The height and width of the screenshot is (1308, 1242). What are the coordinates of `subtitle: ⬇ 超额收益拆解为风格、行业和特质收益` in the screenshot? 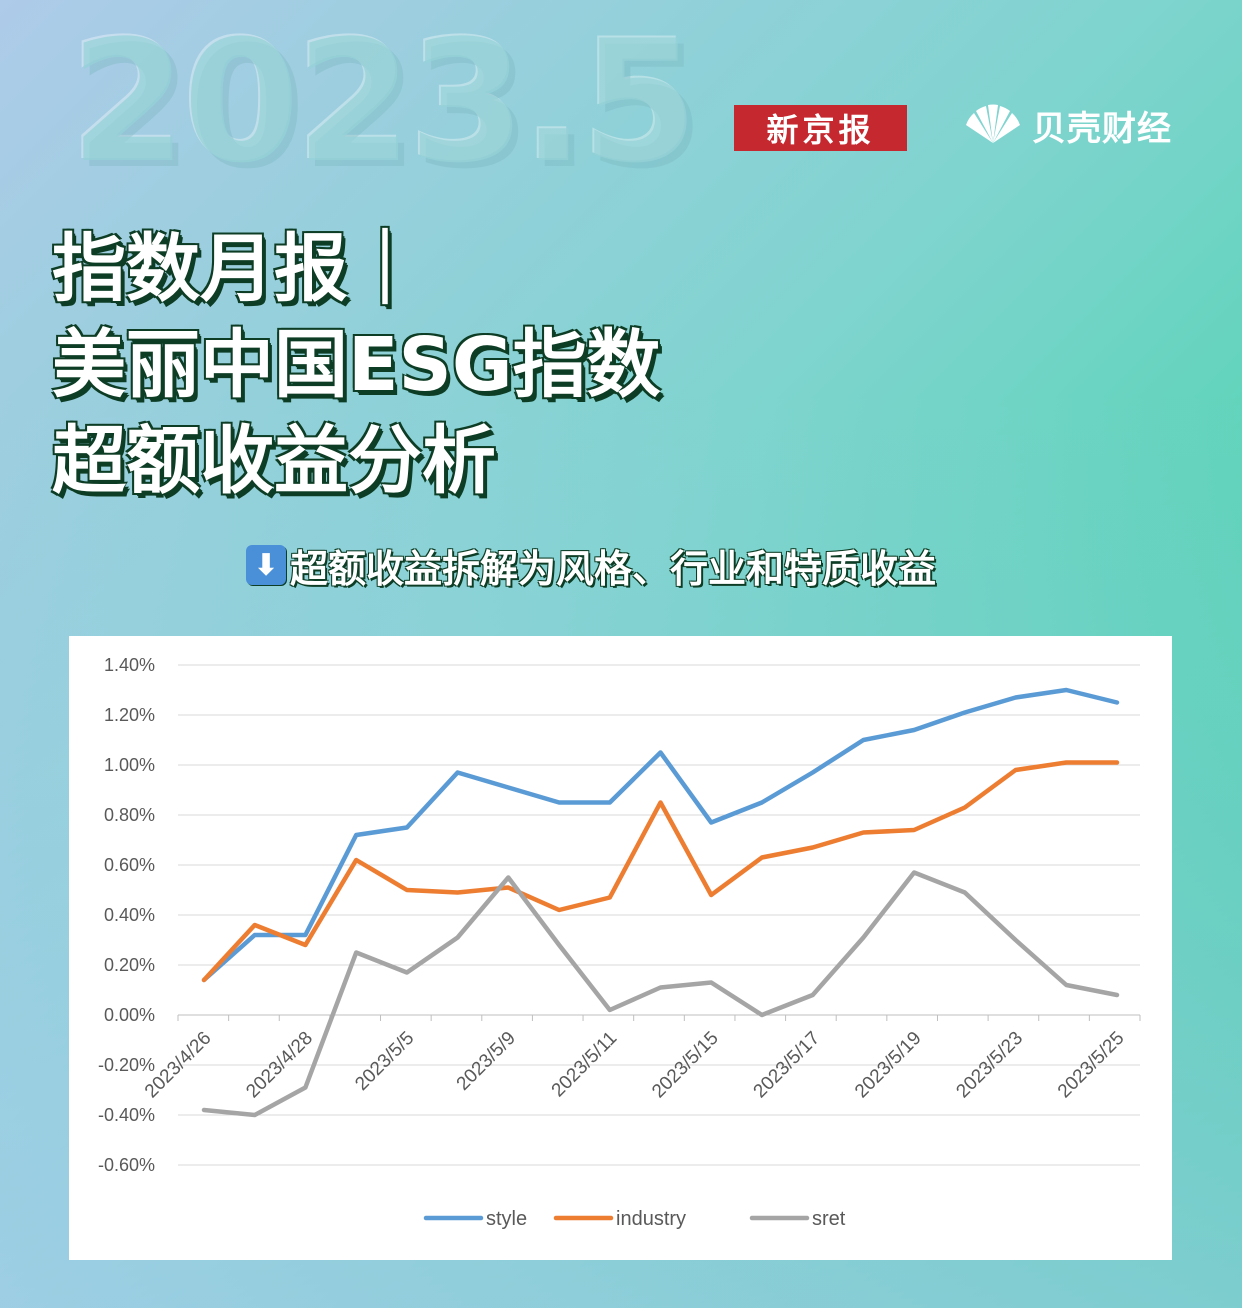 It's located at (591, 565).